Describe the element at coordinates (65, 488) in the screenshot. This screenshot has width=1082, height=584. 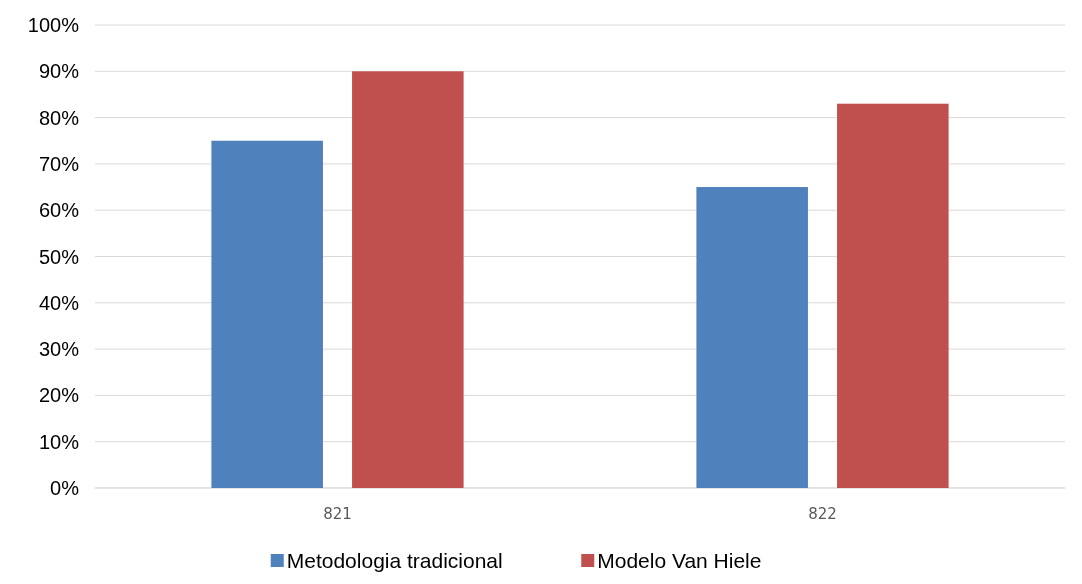
I see `y-tick-label: 0%` at that location.